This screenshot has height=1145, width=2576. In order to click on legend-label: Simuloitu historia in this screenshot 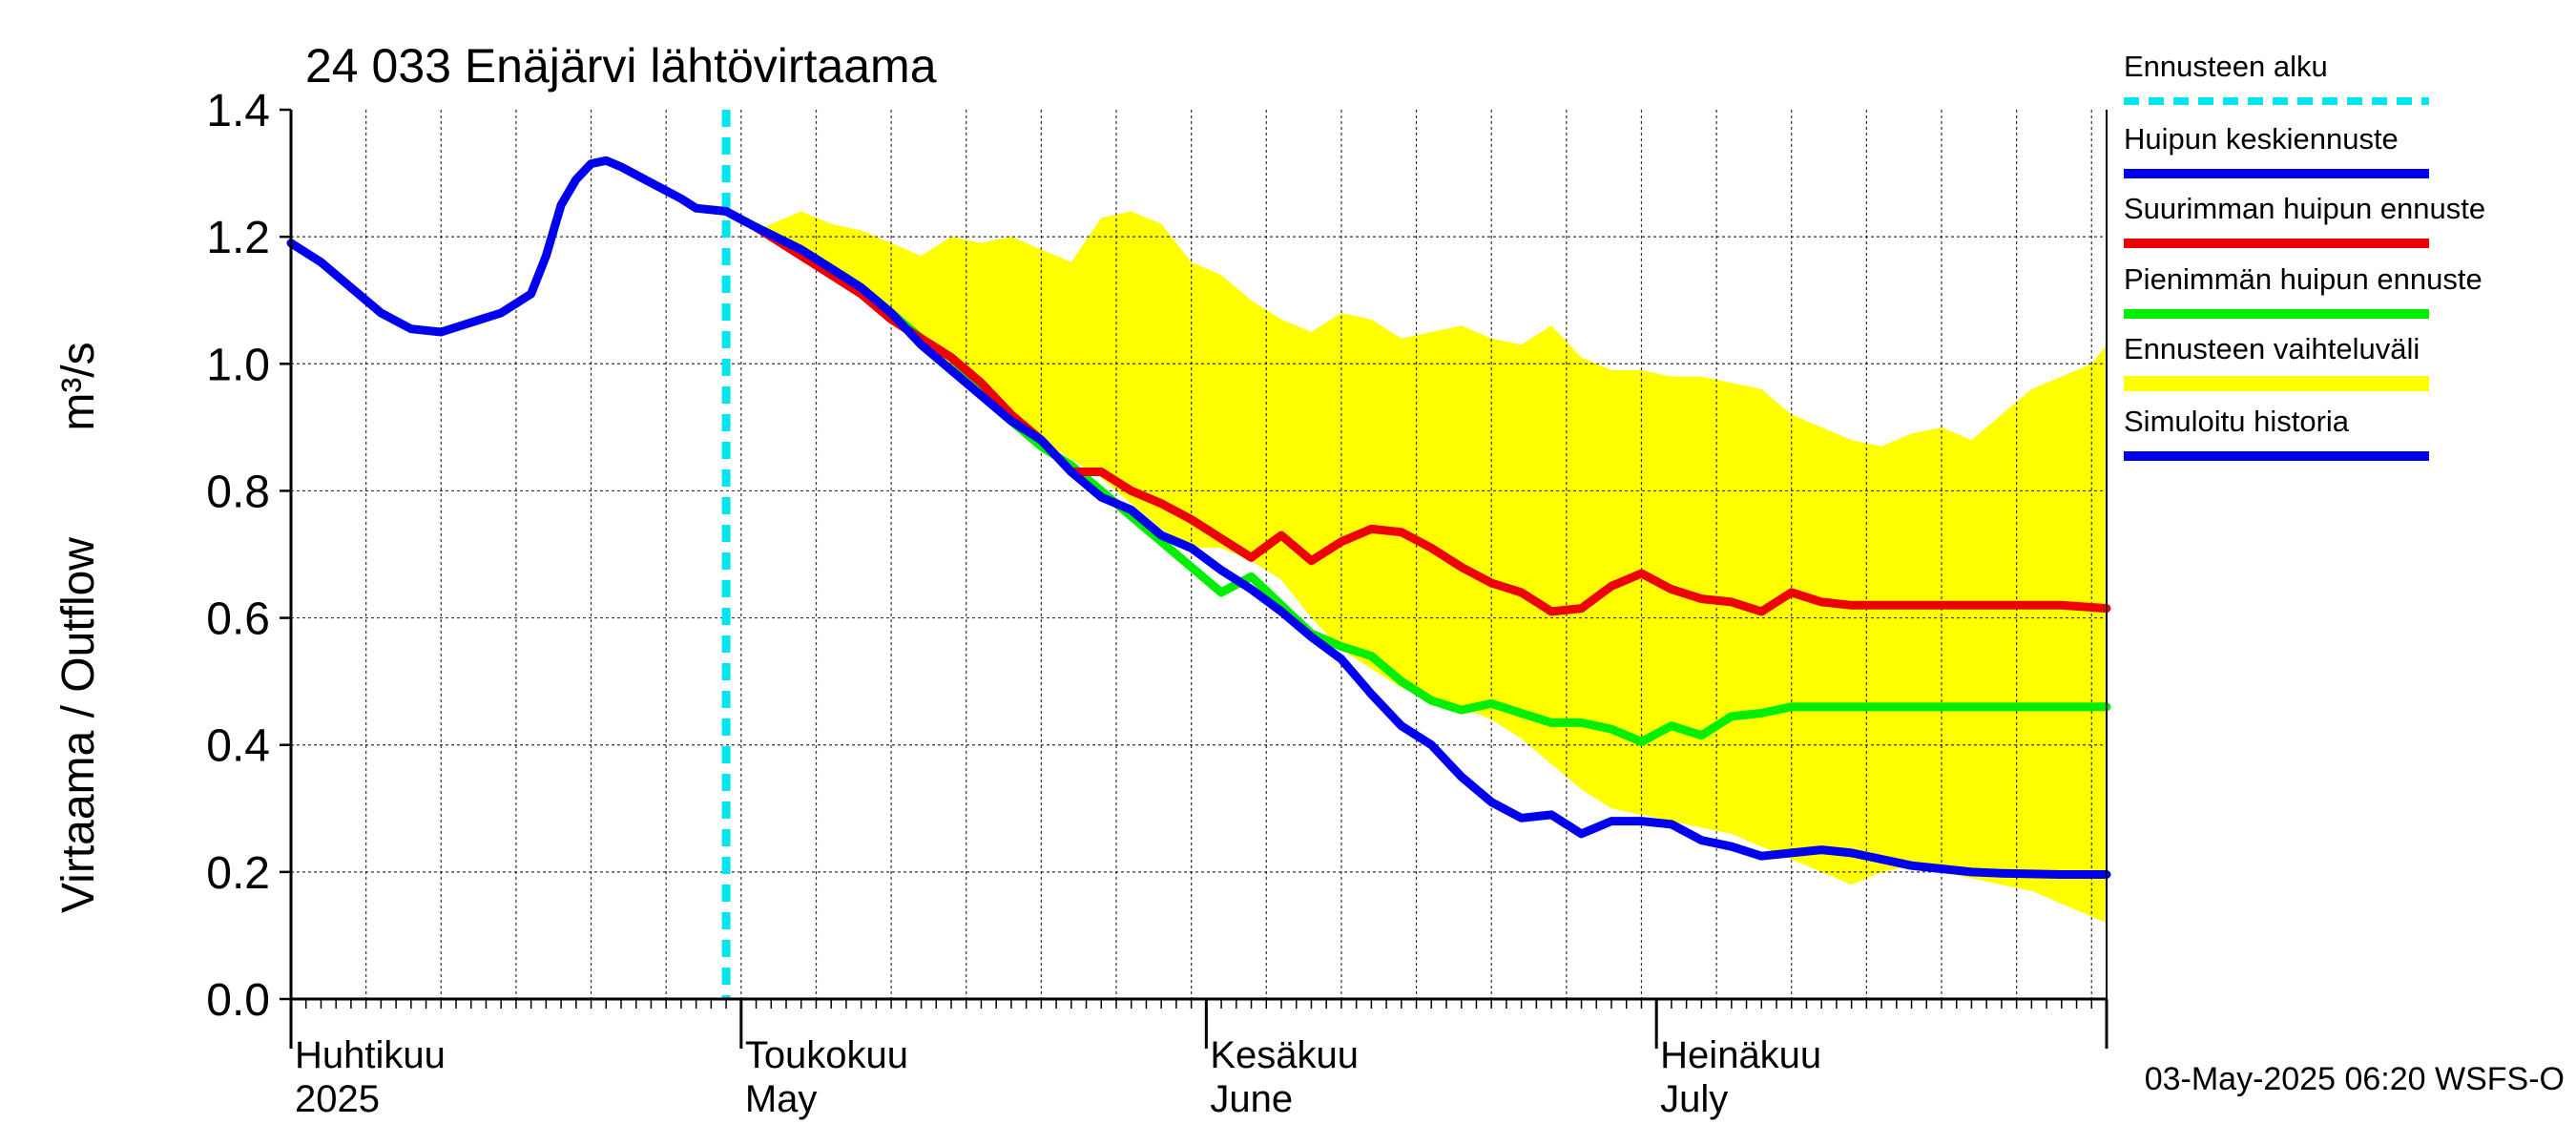, I will do `click(2237, 421)`.